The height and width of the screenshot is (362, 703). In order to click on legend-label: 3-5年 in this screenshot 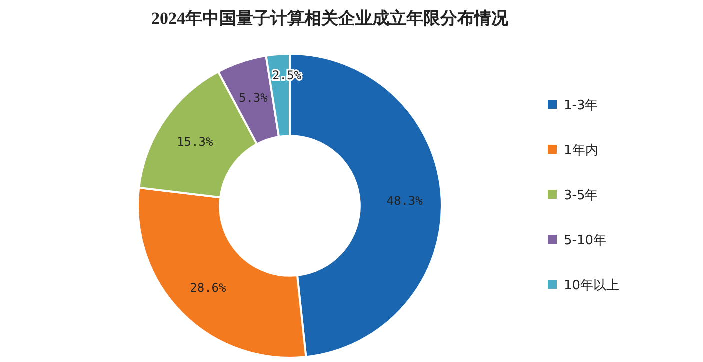, I will do `click(581, 196)`.